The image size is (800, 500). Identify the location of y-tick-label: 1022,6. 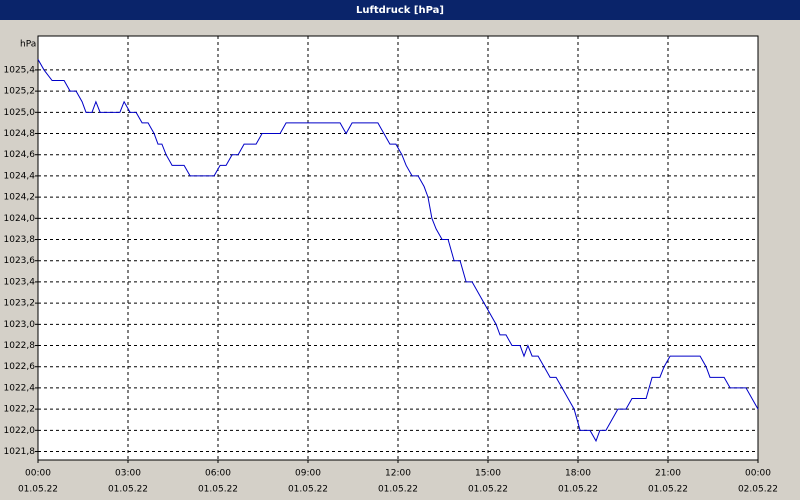
(20, 367).